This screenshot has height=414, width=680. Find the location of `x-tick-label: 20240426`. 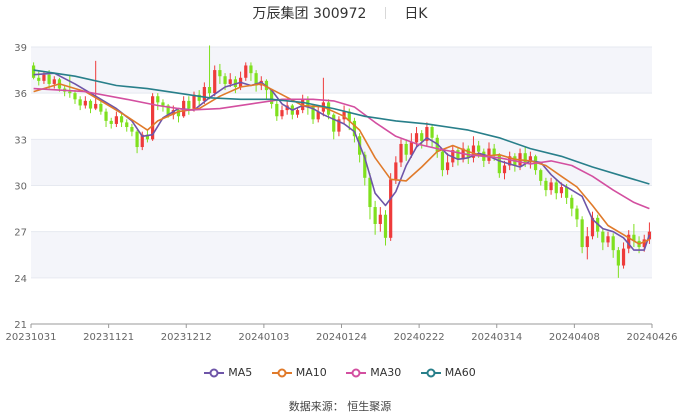

x-tick-label: 20240426 is located at coordinates (652, 337).